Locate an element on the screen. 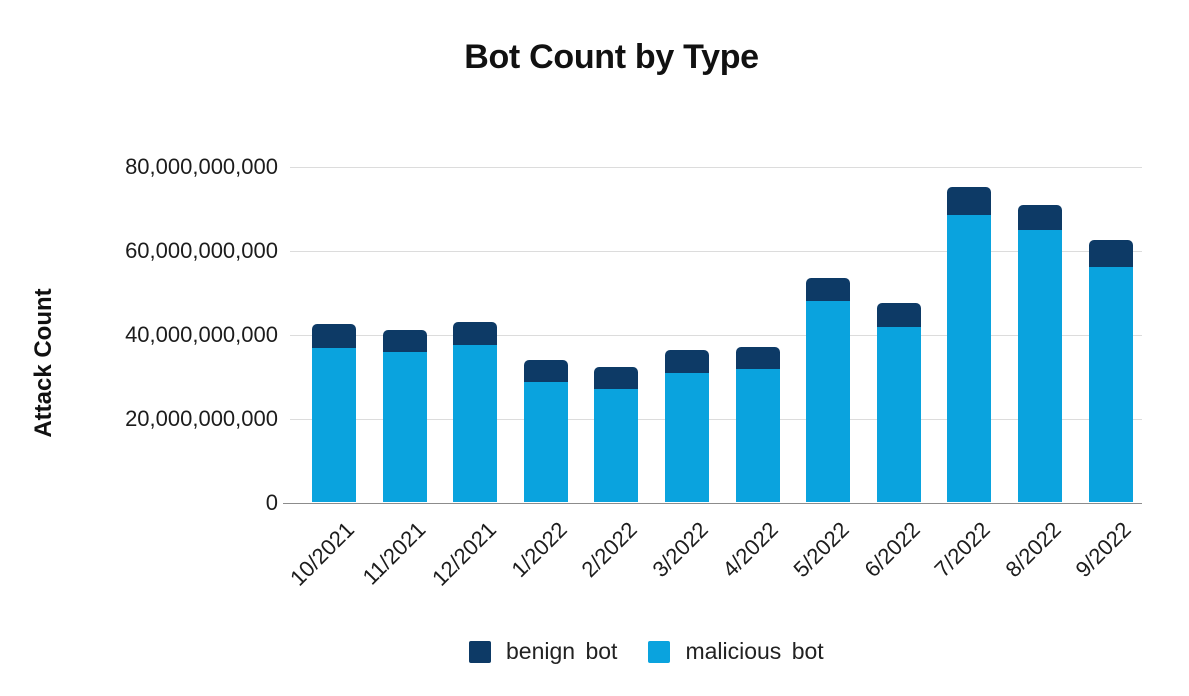 The width and height of the screenshot is (1189, 696). y-tick-label: 60,000,000,000 is located at coordinates (201, 250).